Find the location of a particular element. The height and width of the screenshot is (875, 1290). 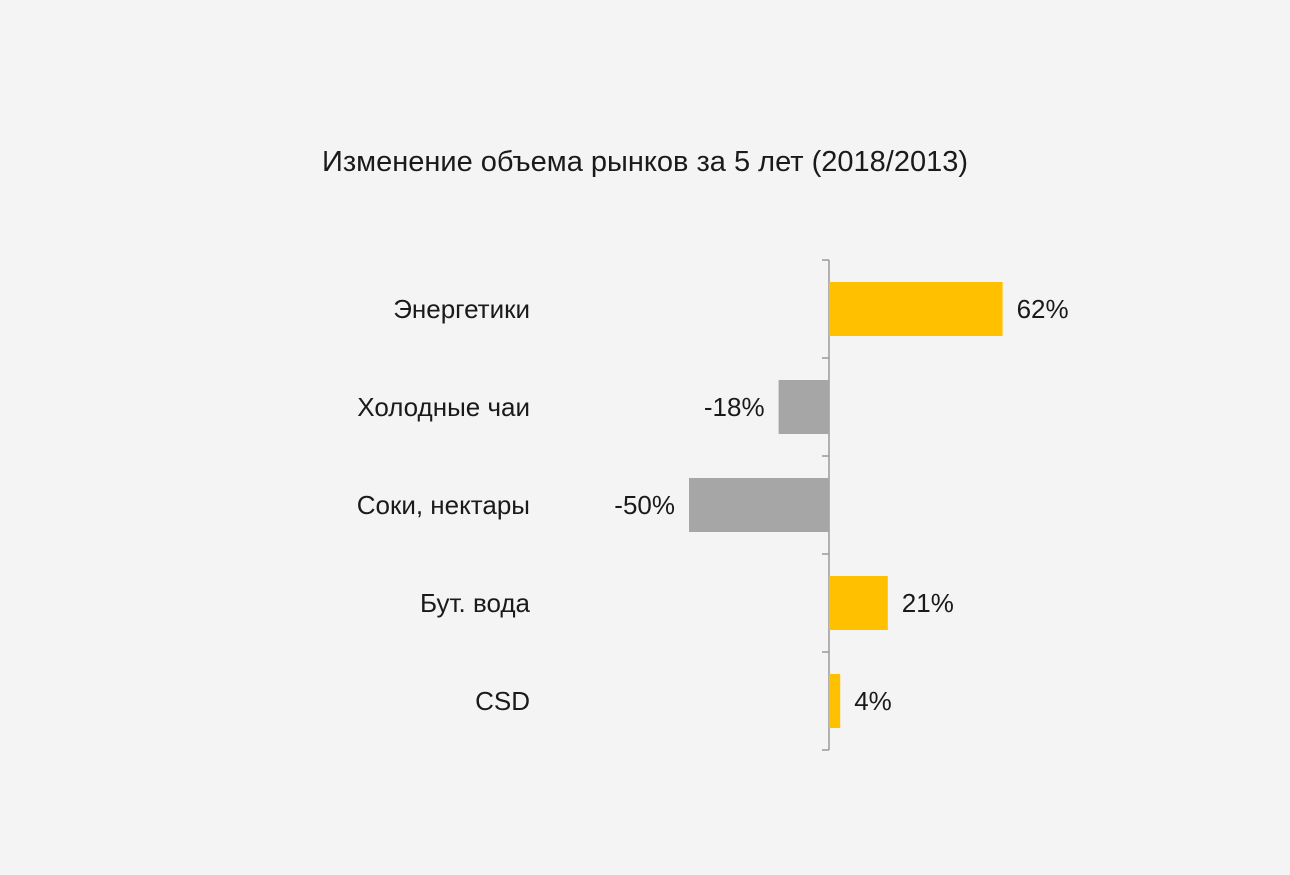

category-label: Бут. вода is located at coordinates (475, 603).